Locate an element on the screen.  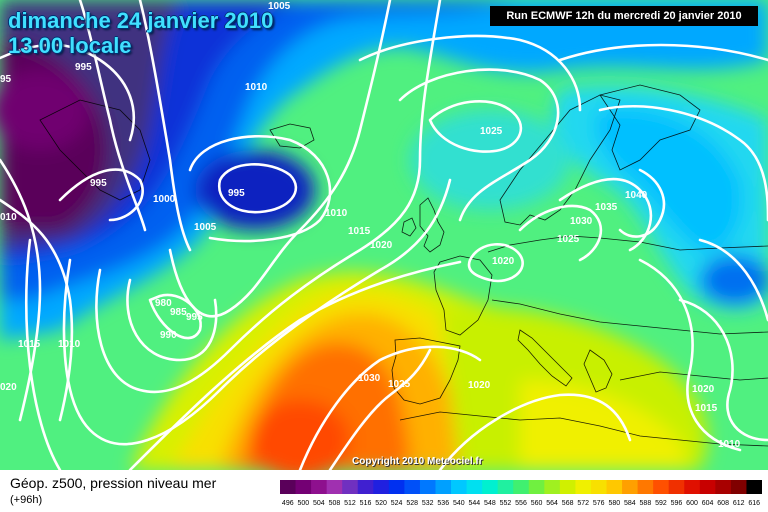
scale-label: 536 is located at coordinates (443, 503).